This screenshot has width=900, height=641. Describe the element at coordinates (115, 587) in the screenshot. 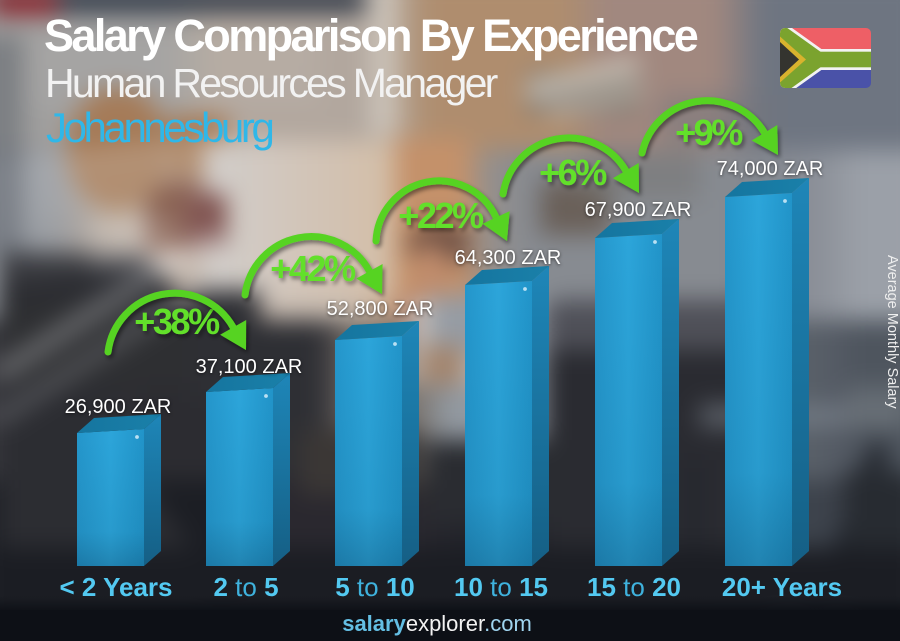

I see `svg-text: < 2 Years` at that location.